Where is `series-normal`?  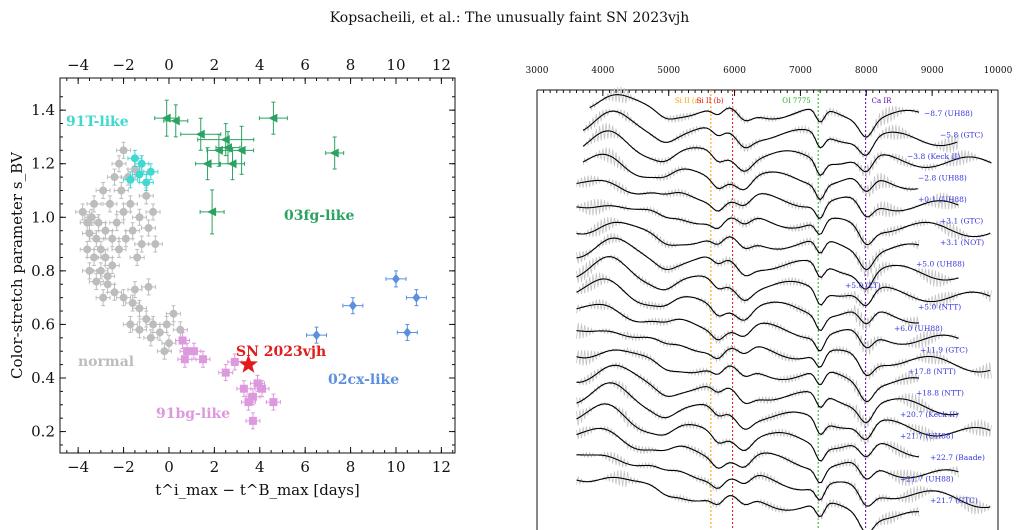
series-normal is located at coordinates (131, 250).